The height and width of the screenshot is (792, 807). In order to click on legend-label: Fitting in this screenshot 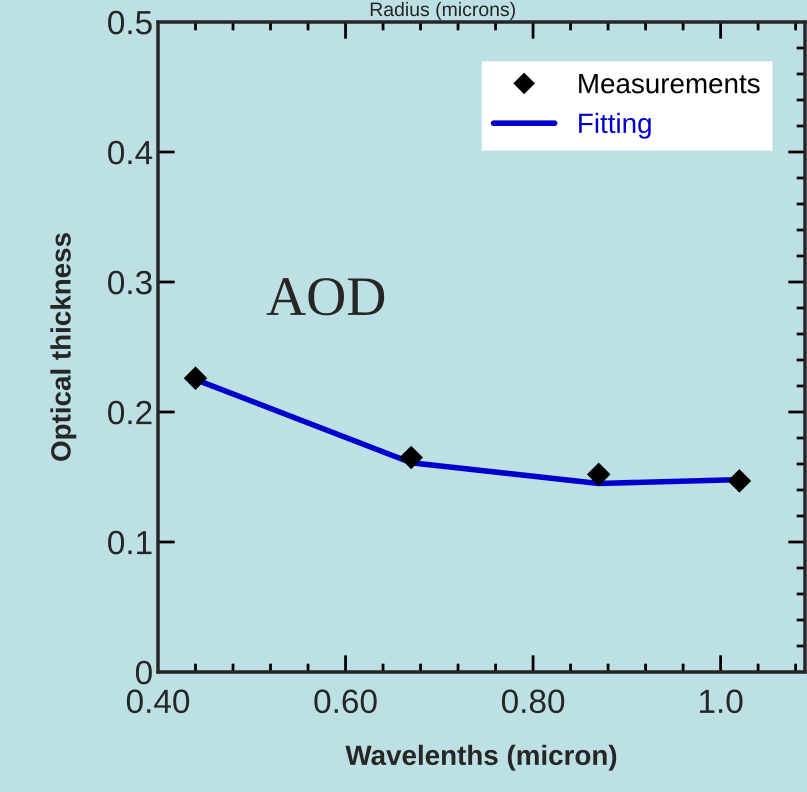, I will do `click(615, 125)`.